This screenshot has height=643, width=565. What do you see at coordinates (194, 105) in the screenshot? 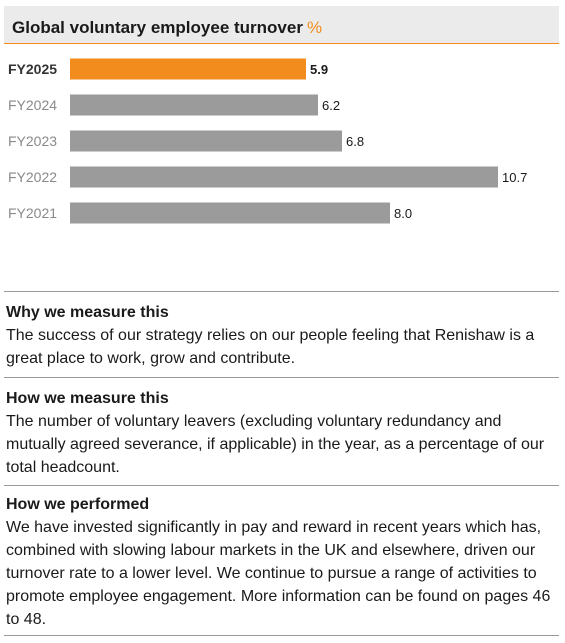
I see `bar-fy2024` at bounding box center [194, 105].